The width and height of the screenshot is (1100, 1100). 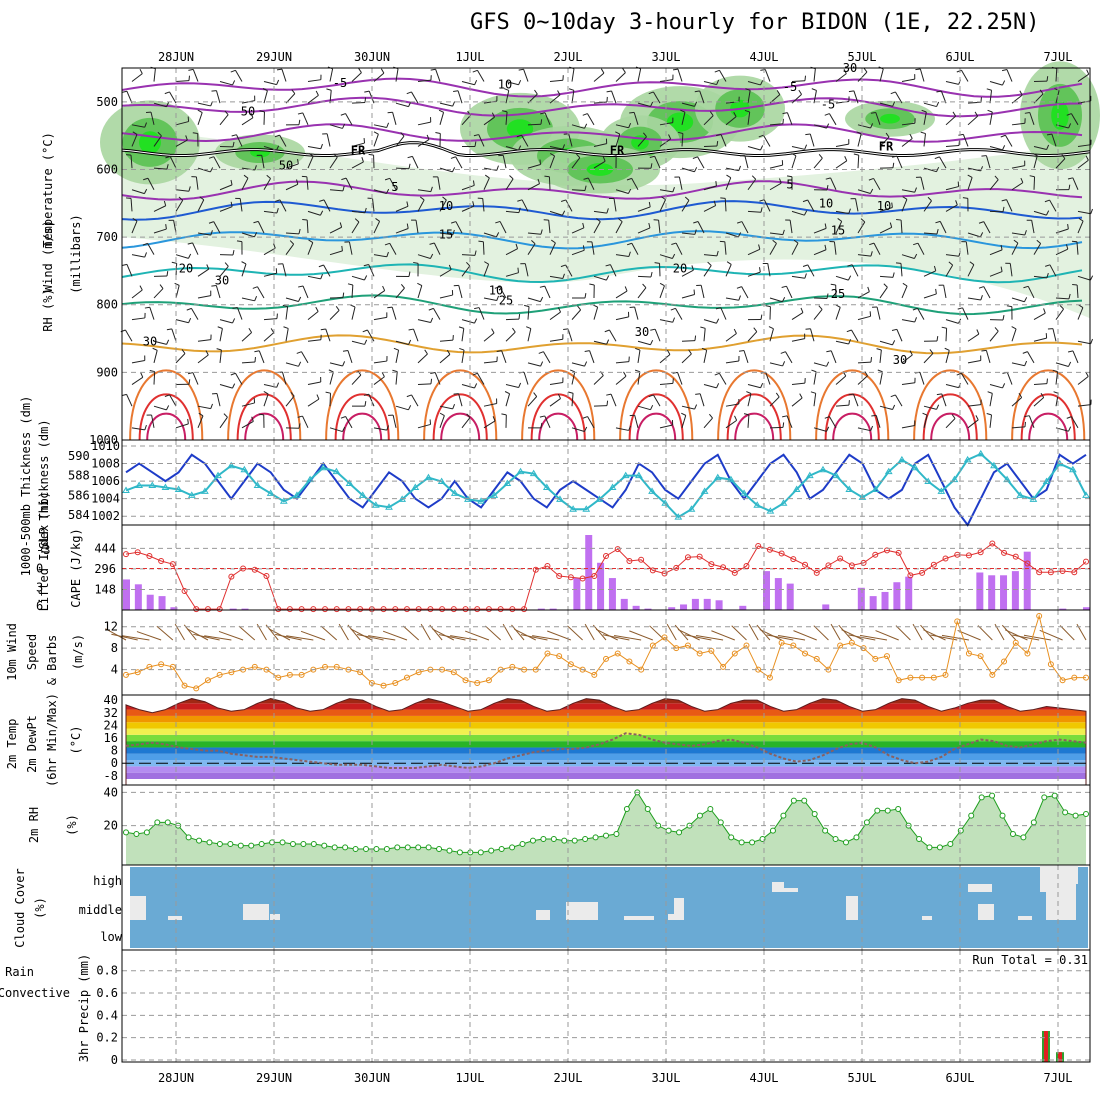 I want to click on cape-tick: 444, so click(x=105, y=548).